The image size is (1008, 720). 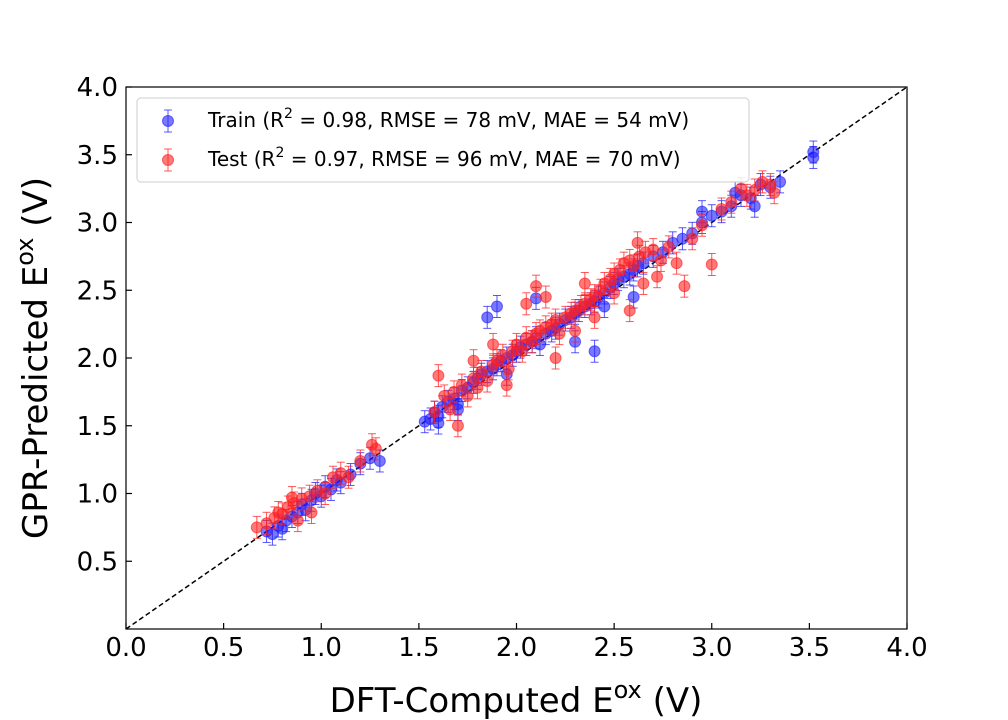 I want to click on legend-marker-test-symbol, so click(x=168, y=160).